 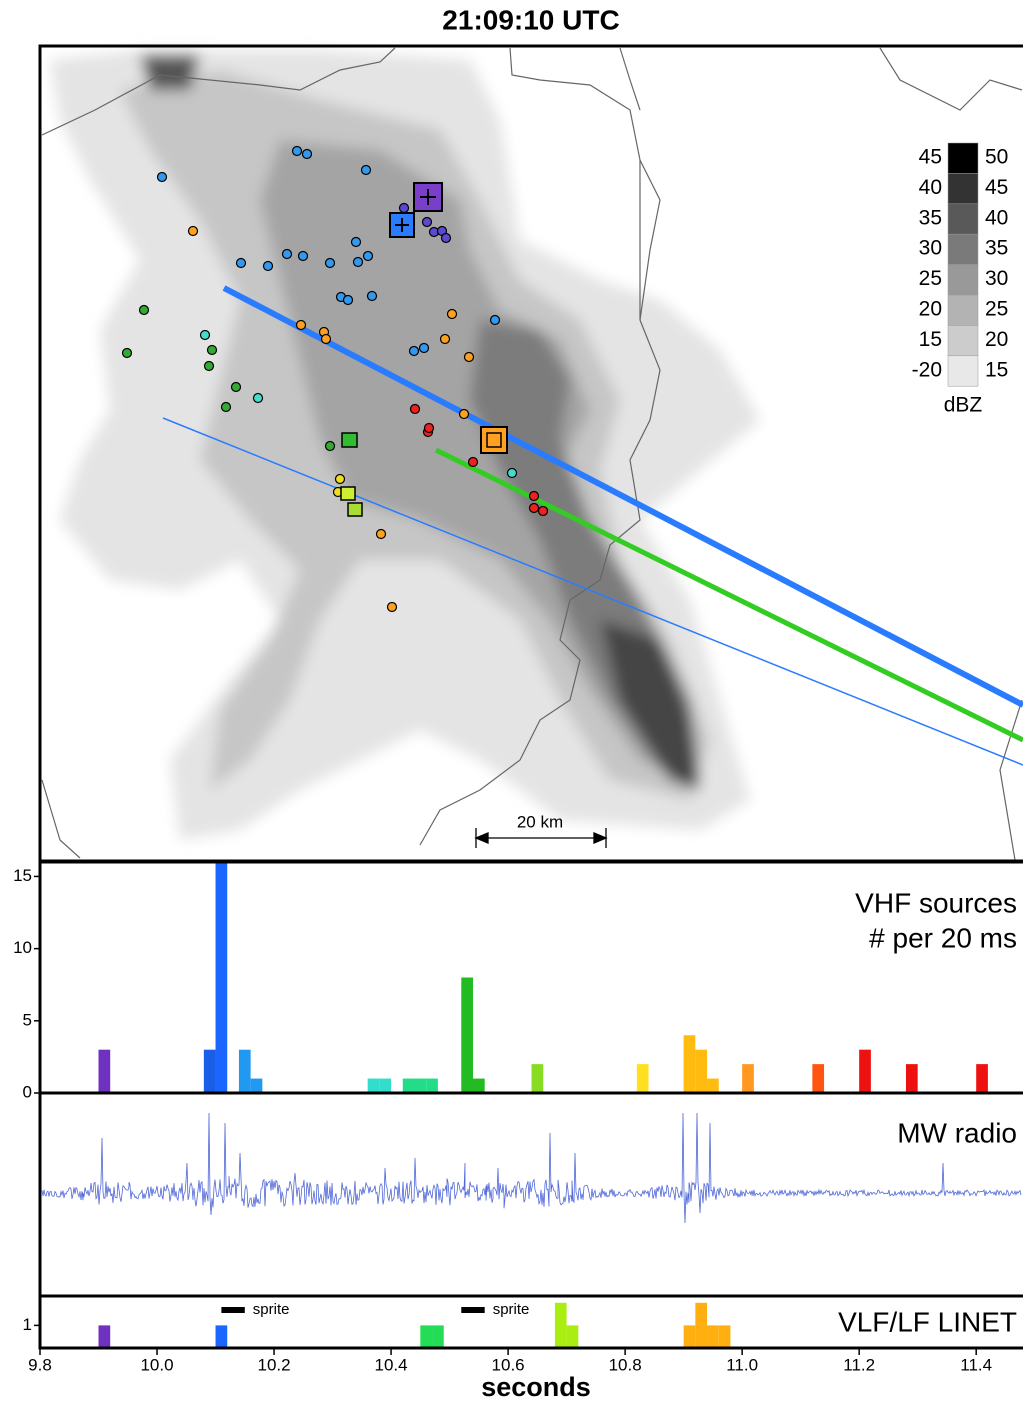 I want to click on colorbar-tick-label: 30, so click(x=996, y=278).